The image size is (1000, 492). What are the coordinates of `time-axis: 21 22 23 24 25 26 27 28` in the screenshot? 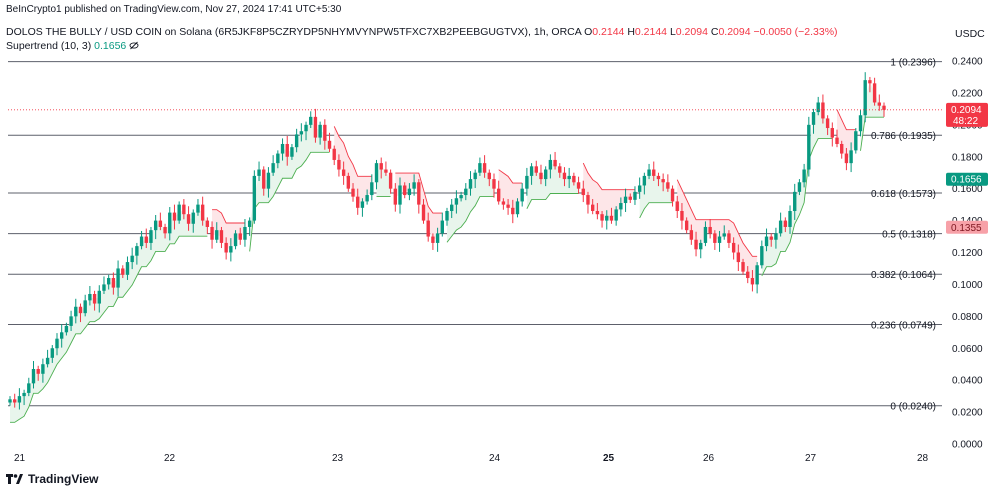 It's located at (471, 458).